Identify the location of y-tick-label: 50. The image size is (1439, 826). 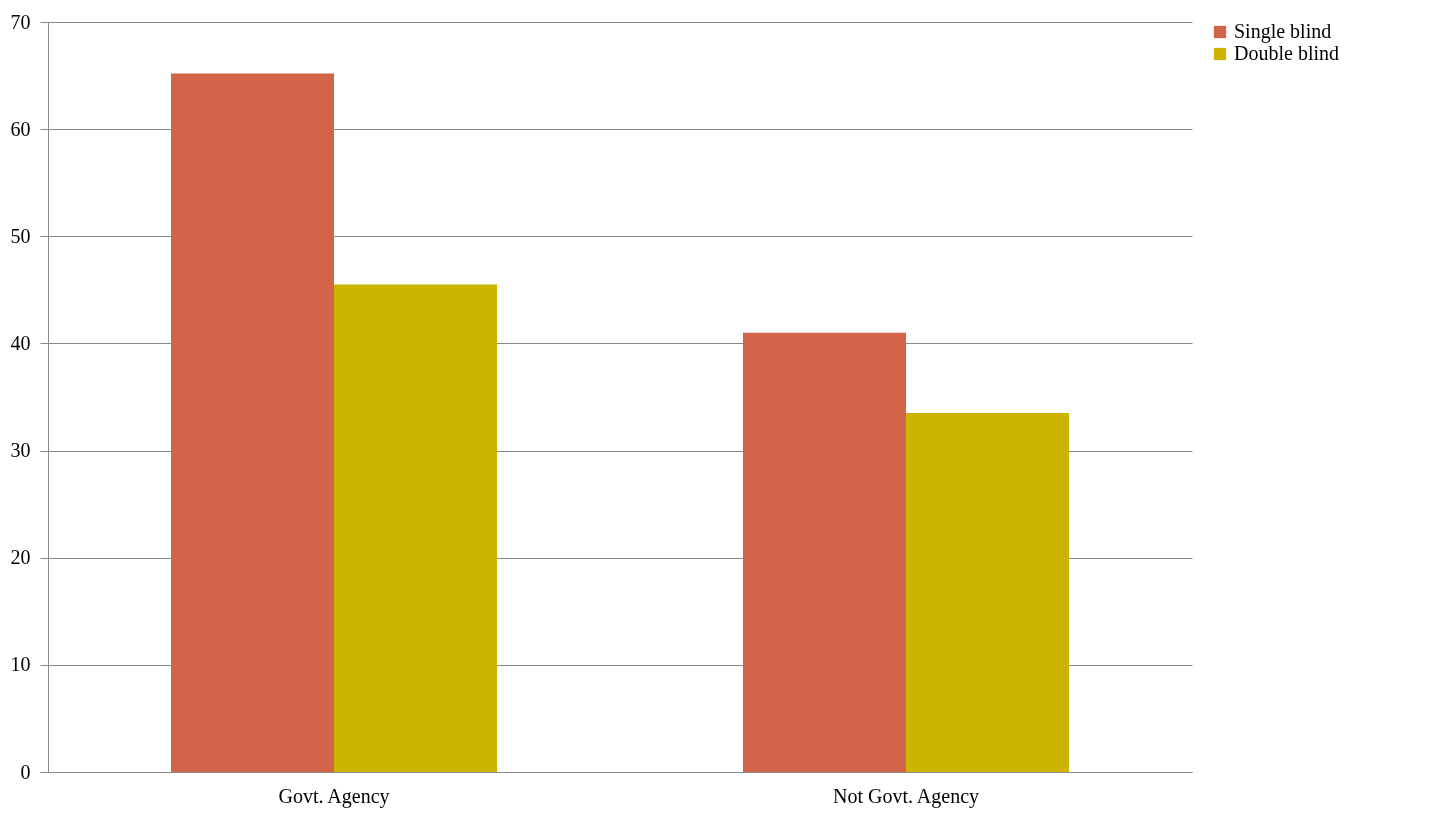
(20, 235).